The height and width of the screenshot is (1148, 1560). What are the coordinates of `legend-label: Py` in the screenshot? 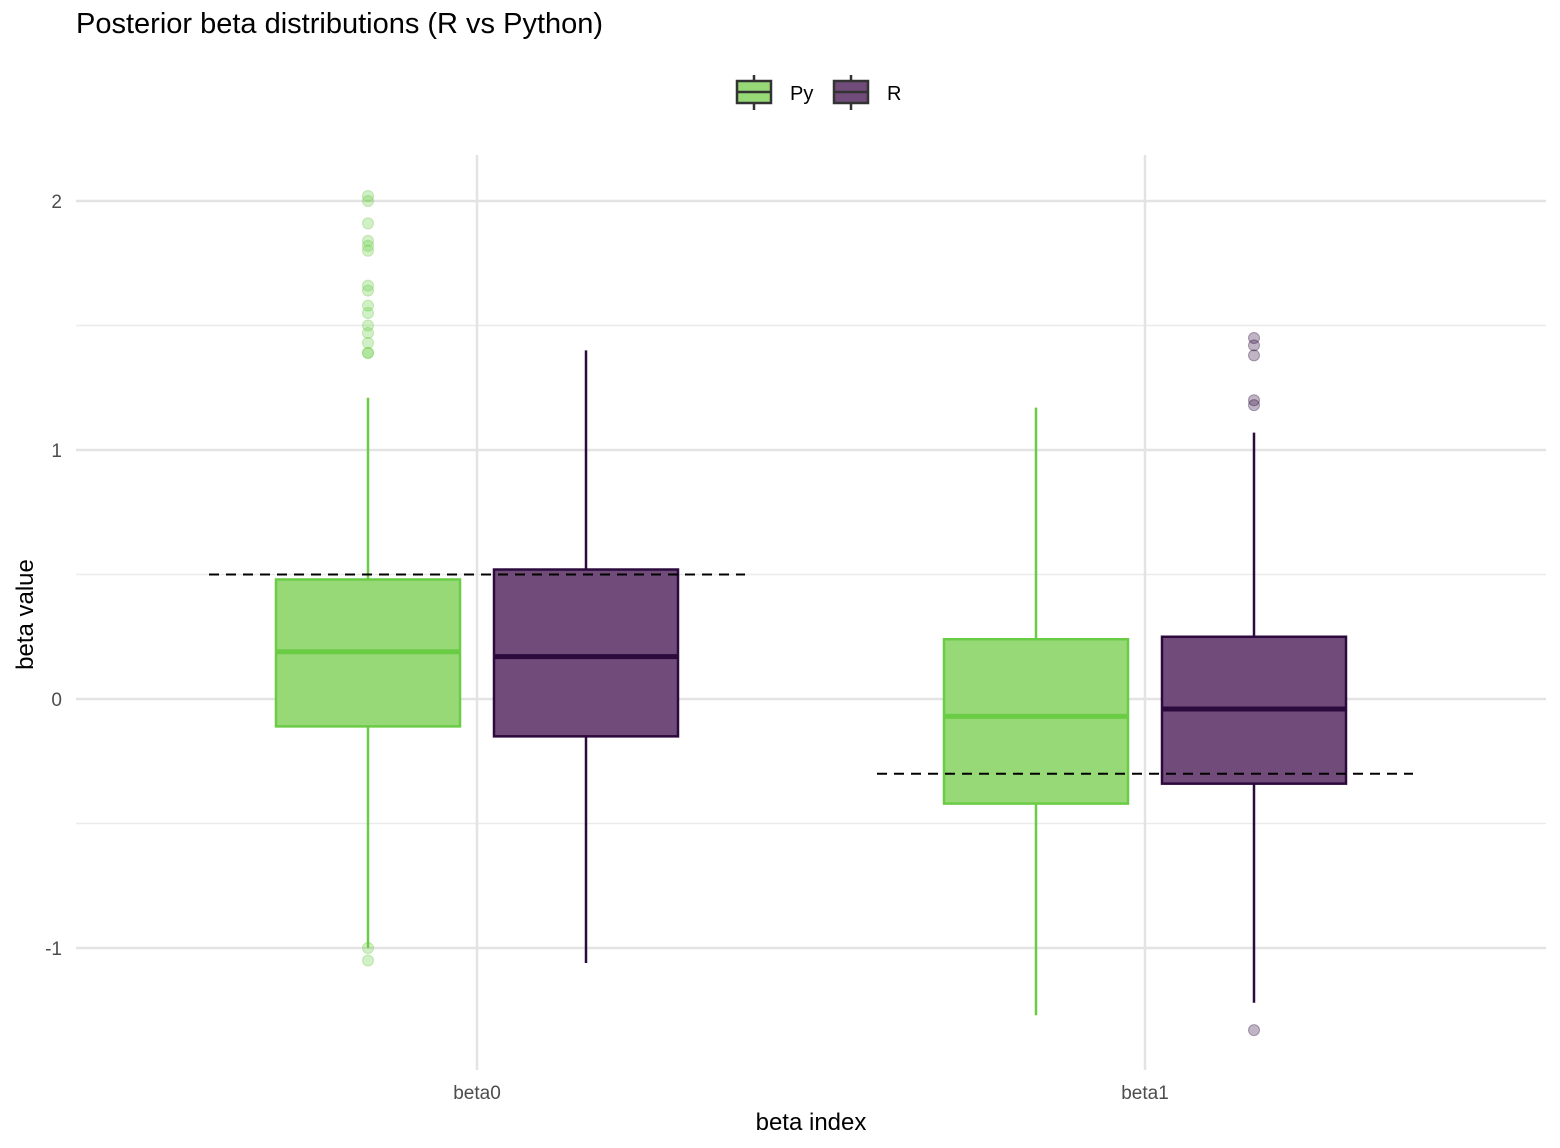 It's located at (801, 94).